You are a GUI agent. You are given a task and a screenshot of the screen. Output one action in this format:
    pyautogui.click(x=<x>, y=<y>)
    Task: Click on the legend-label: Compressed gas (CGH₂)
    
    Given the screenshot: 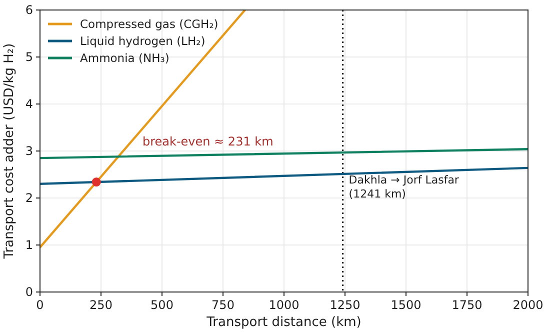 What is the action you would take?
    pyautogui.click(x=149, y=24)
    